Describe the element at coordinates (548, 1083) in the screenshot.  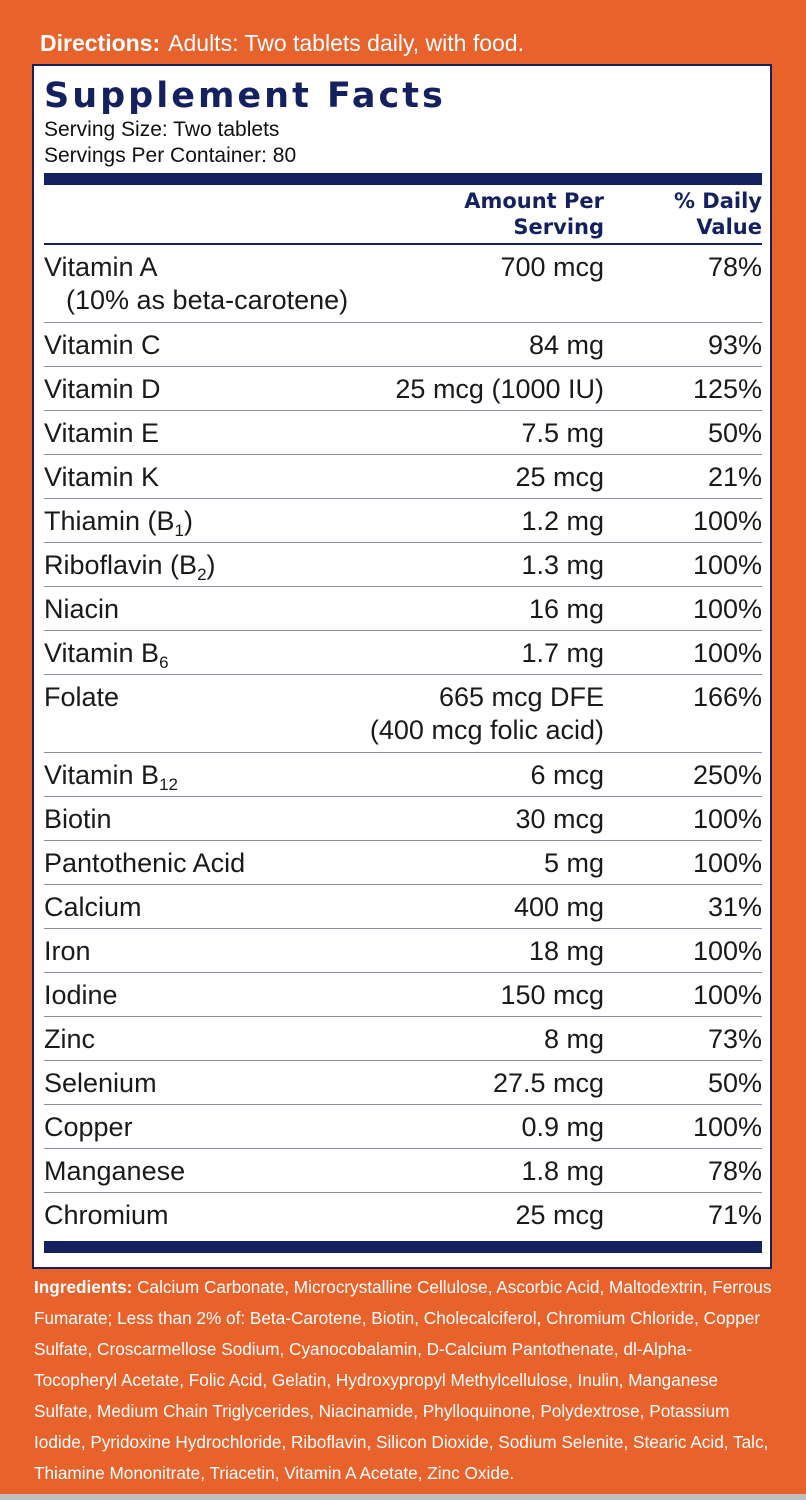
I see `nutrient-amount: 27.5 mcg` at that location.